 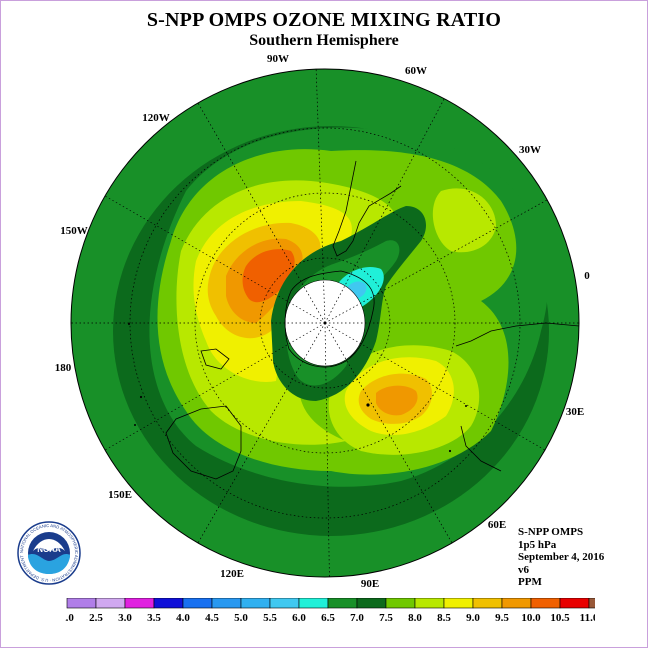 What do you see at coordinates (416, 71) in the screenshot?
I see `longitude-label-60w: 60W` at bounding box center [416, 71].